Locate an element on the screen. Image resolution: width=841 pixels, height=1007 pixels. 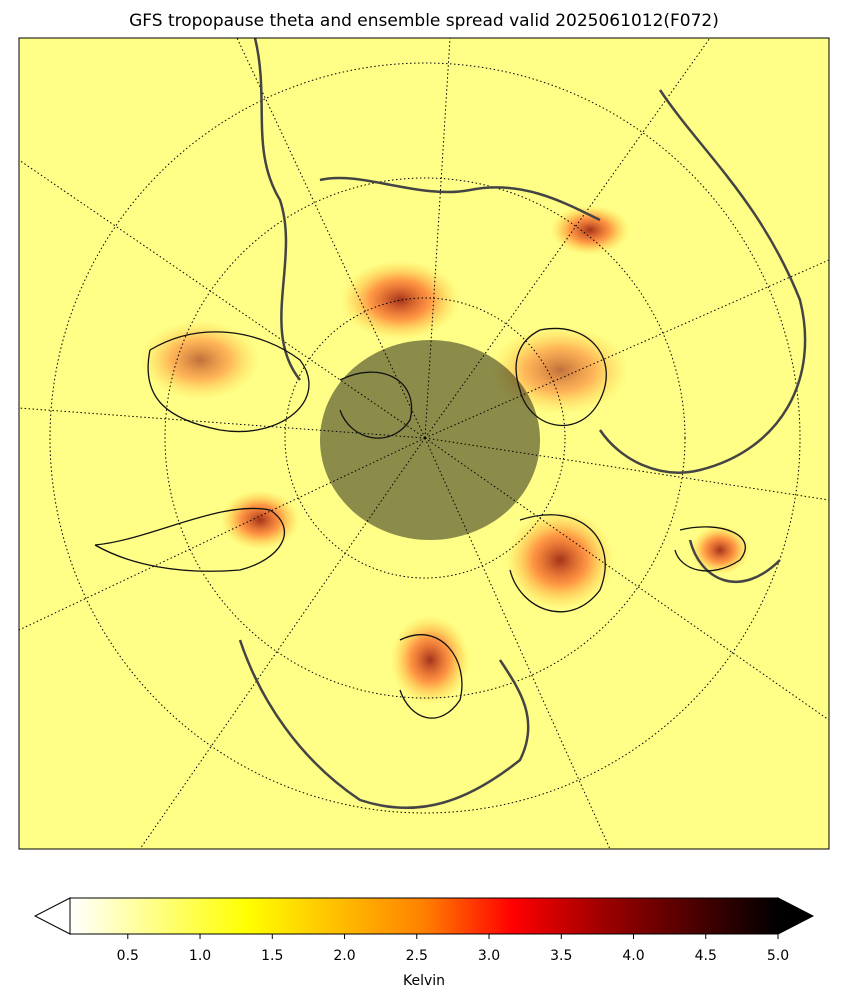
colorbar-tick-label: 3.5 is located at coordinates (561, 956).